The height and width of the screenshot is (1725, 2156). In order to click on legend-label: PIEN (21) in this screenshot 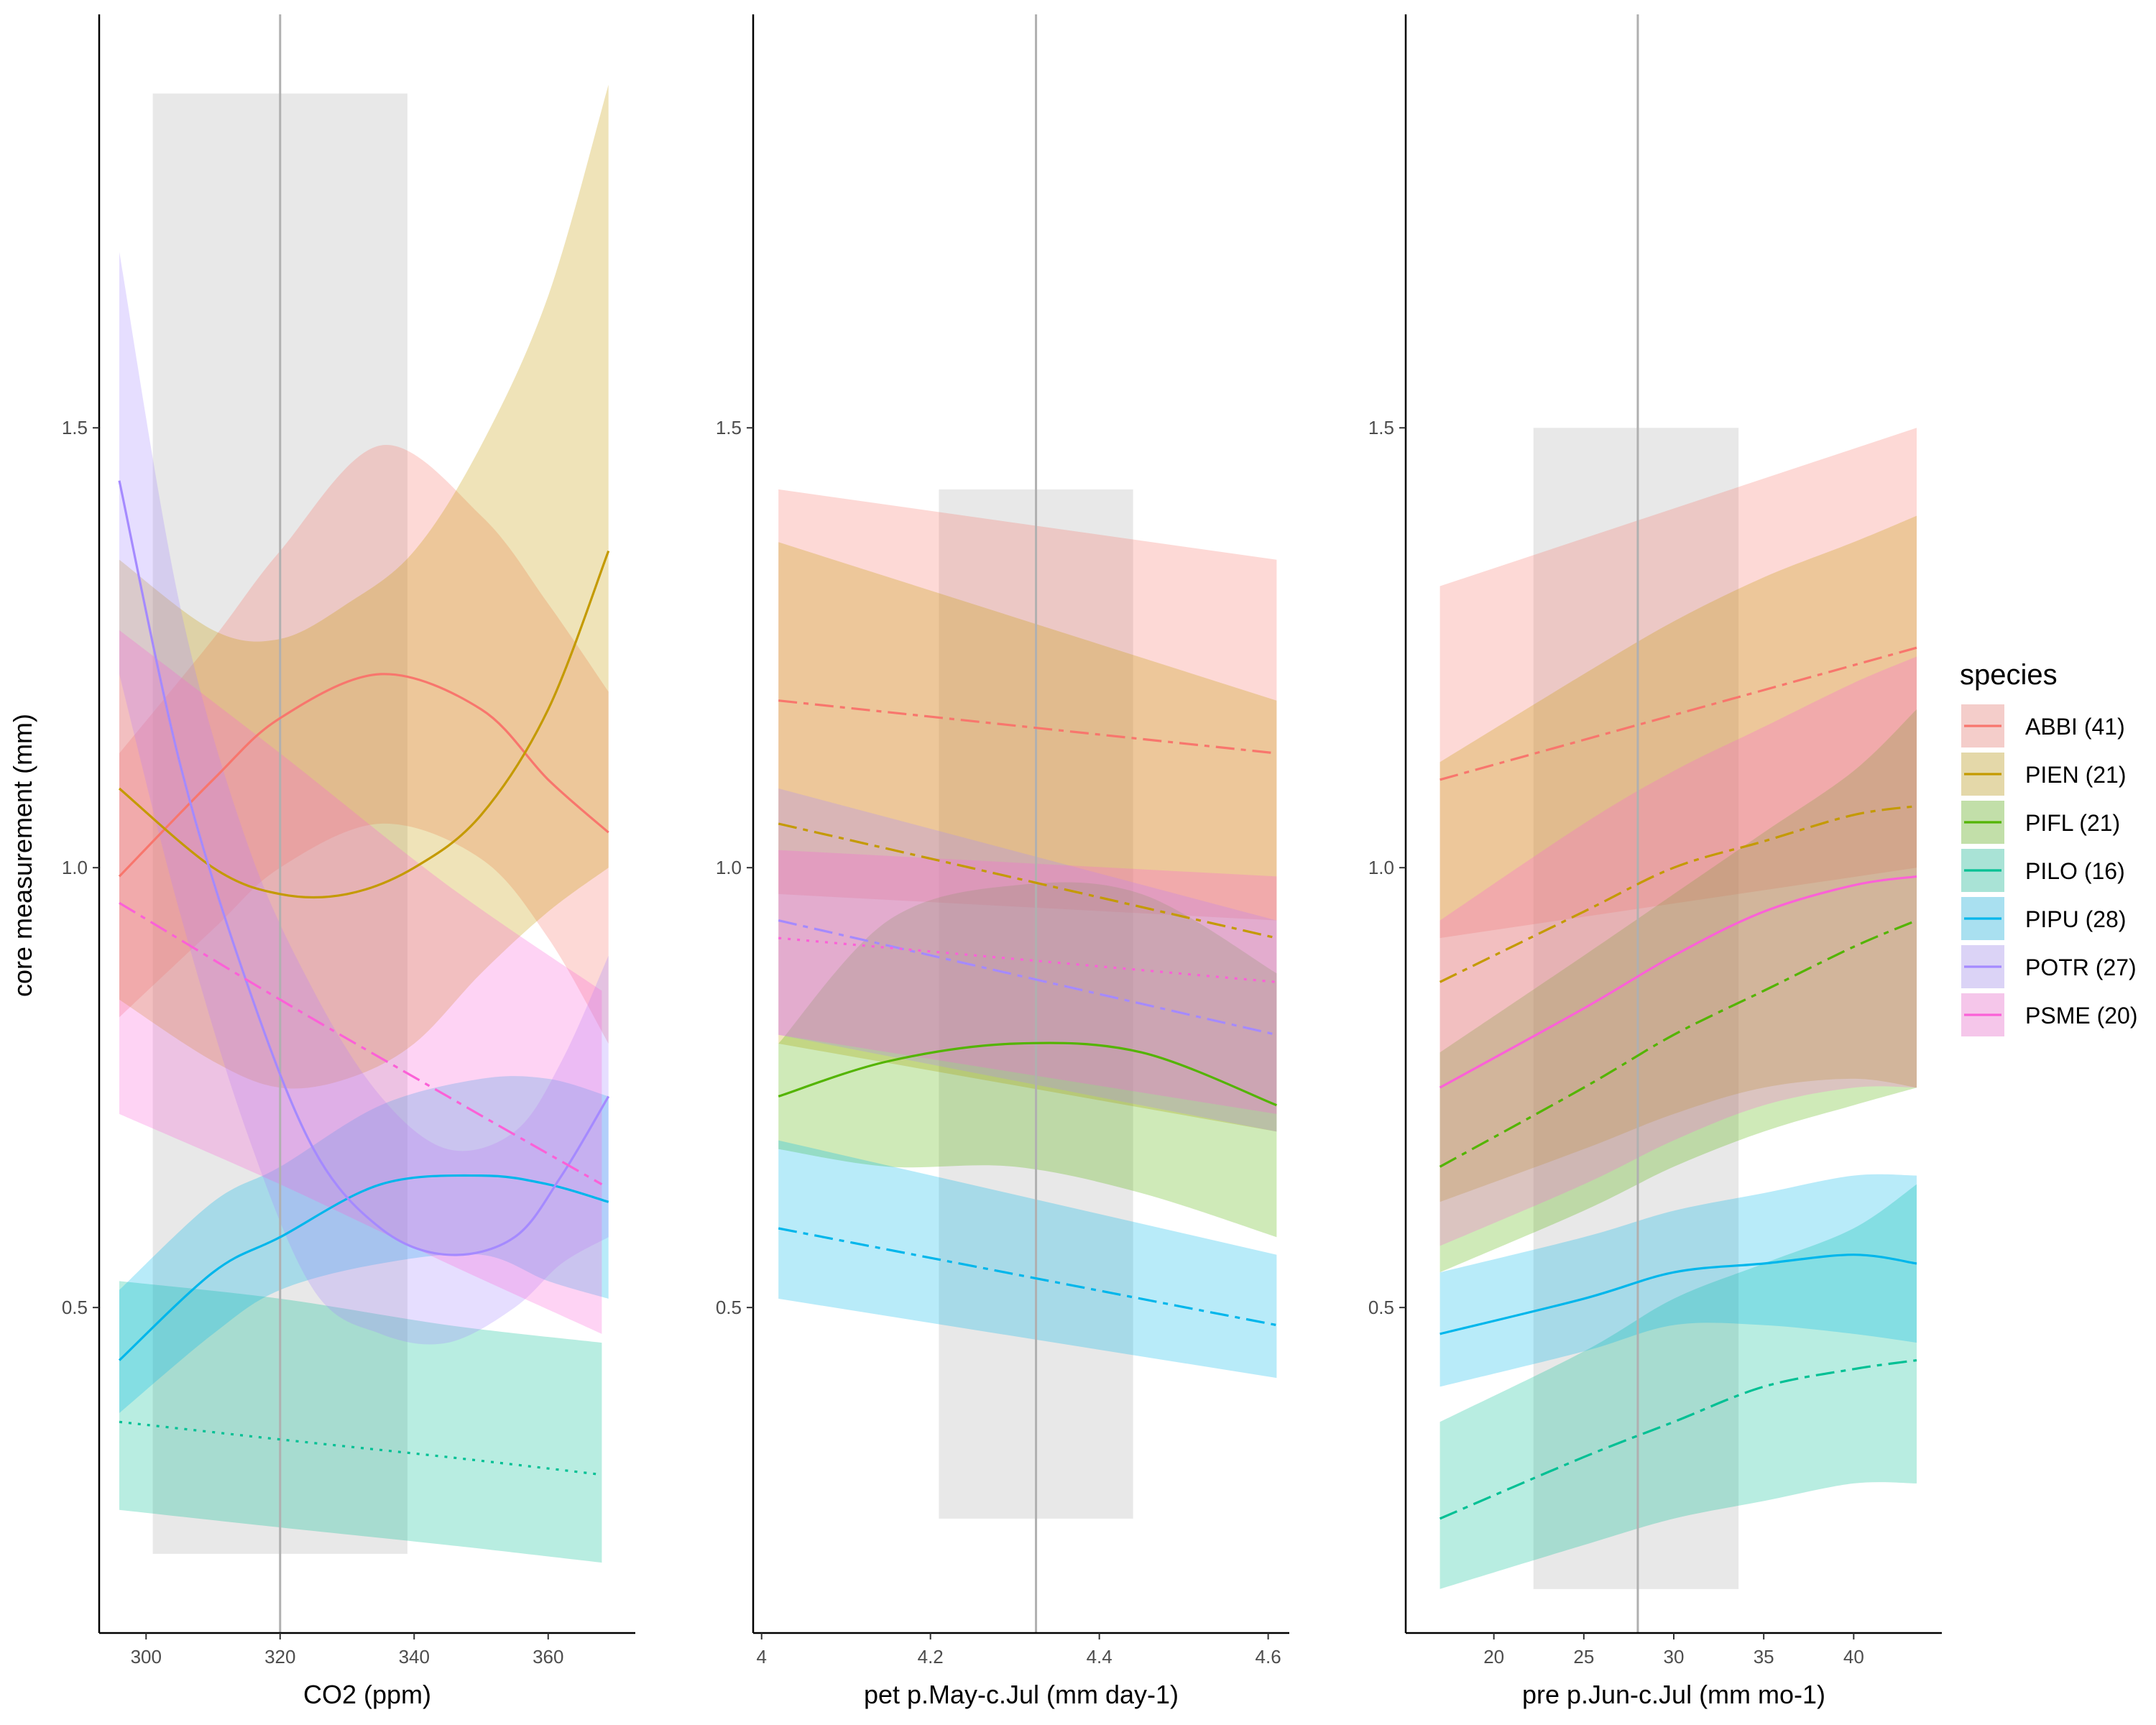, I will do `click(2075, 775)`.